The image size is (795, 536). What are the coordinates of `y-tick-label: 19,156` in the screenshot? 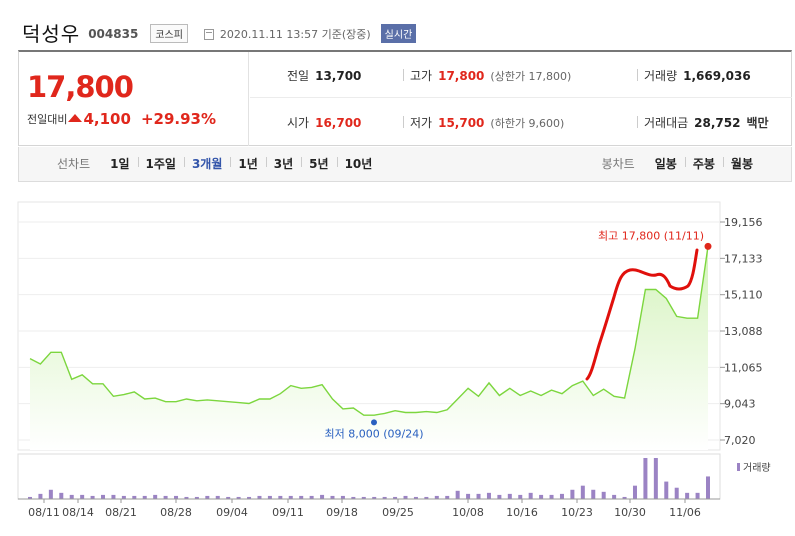 It's located at (743, 222).